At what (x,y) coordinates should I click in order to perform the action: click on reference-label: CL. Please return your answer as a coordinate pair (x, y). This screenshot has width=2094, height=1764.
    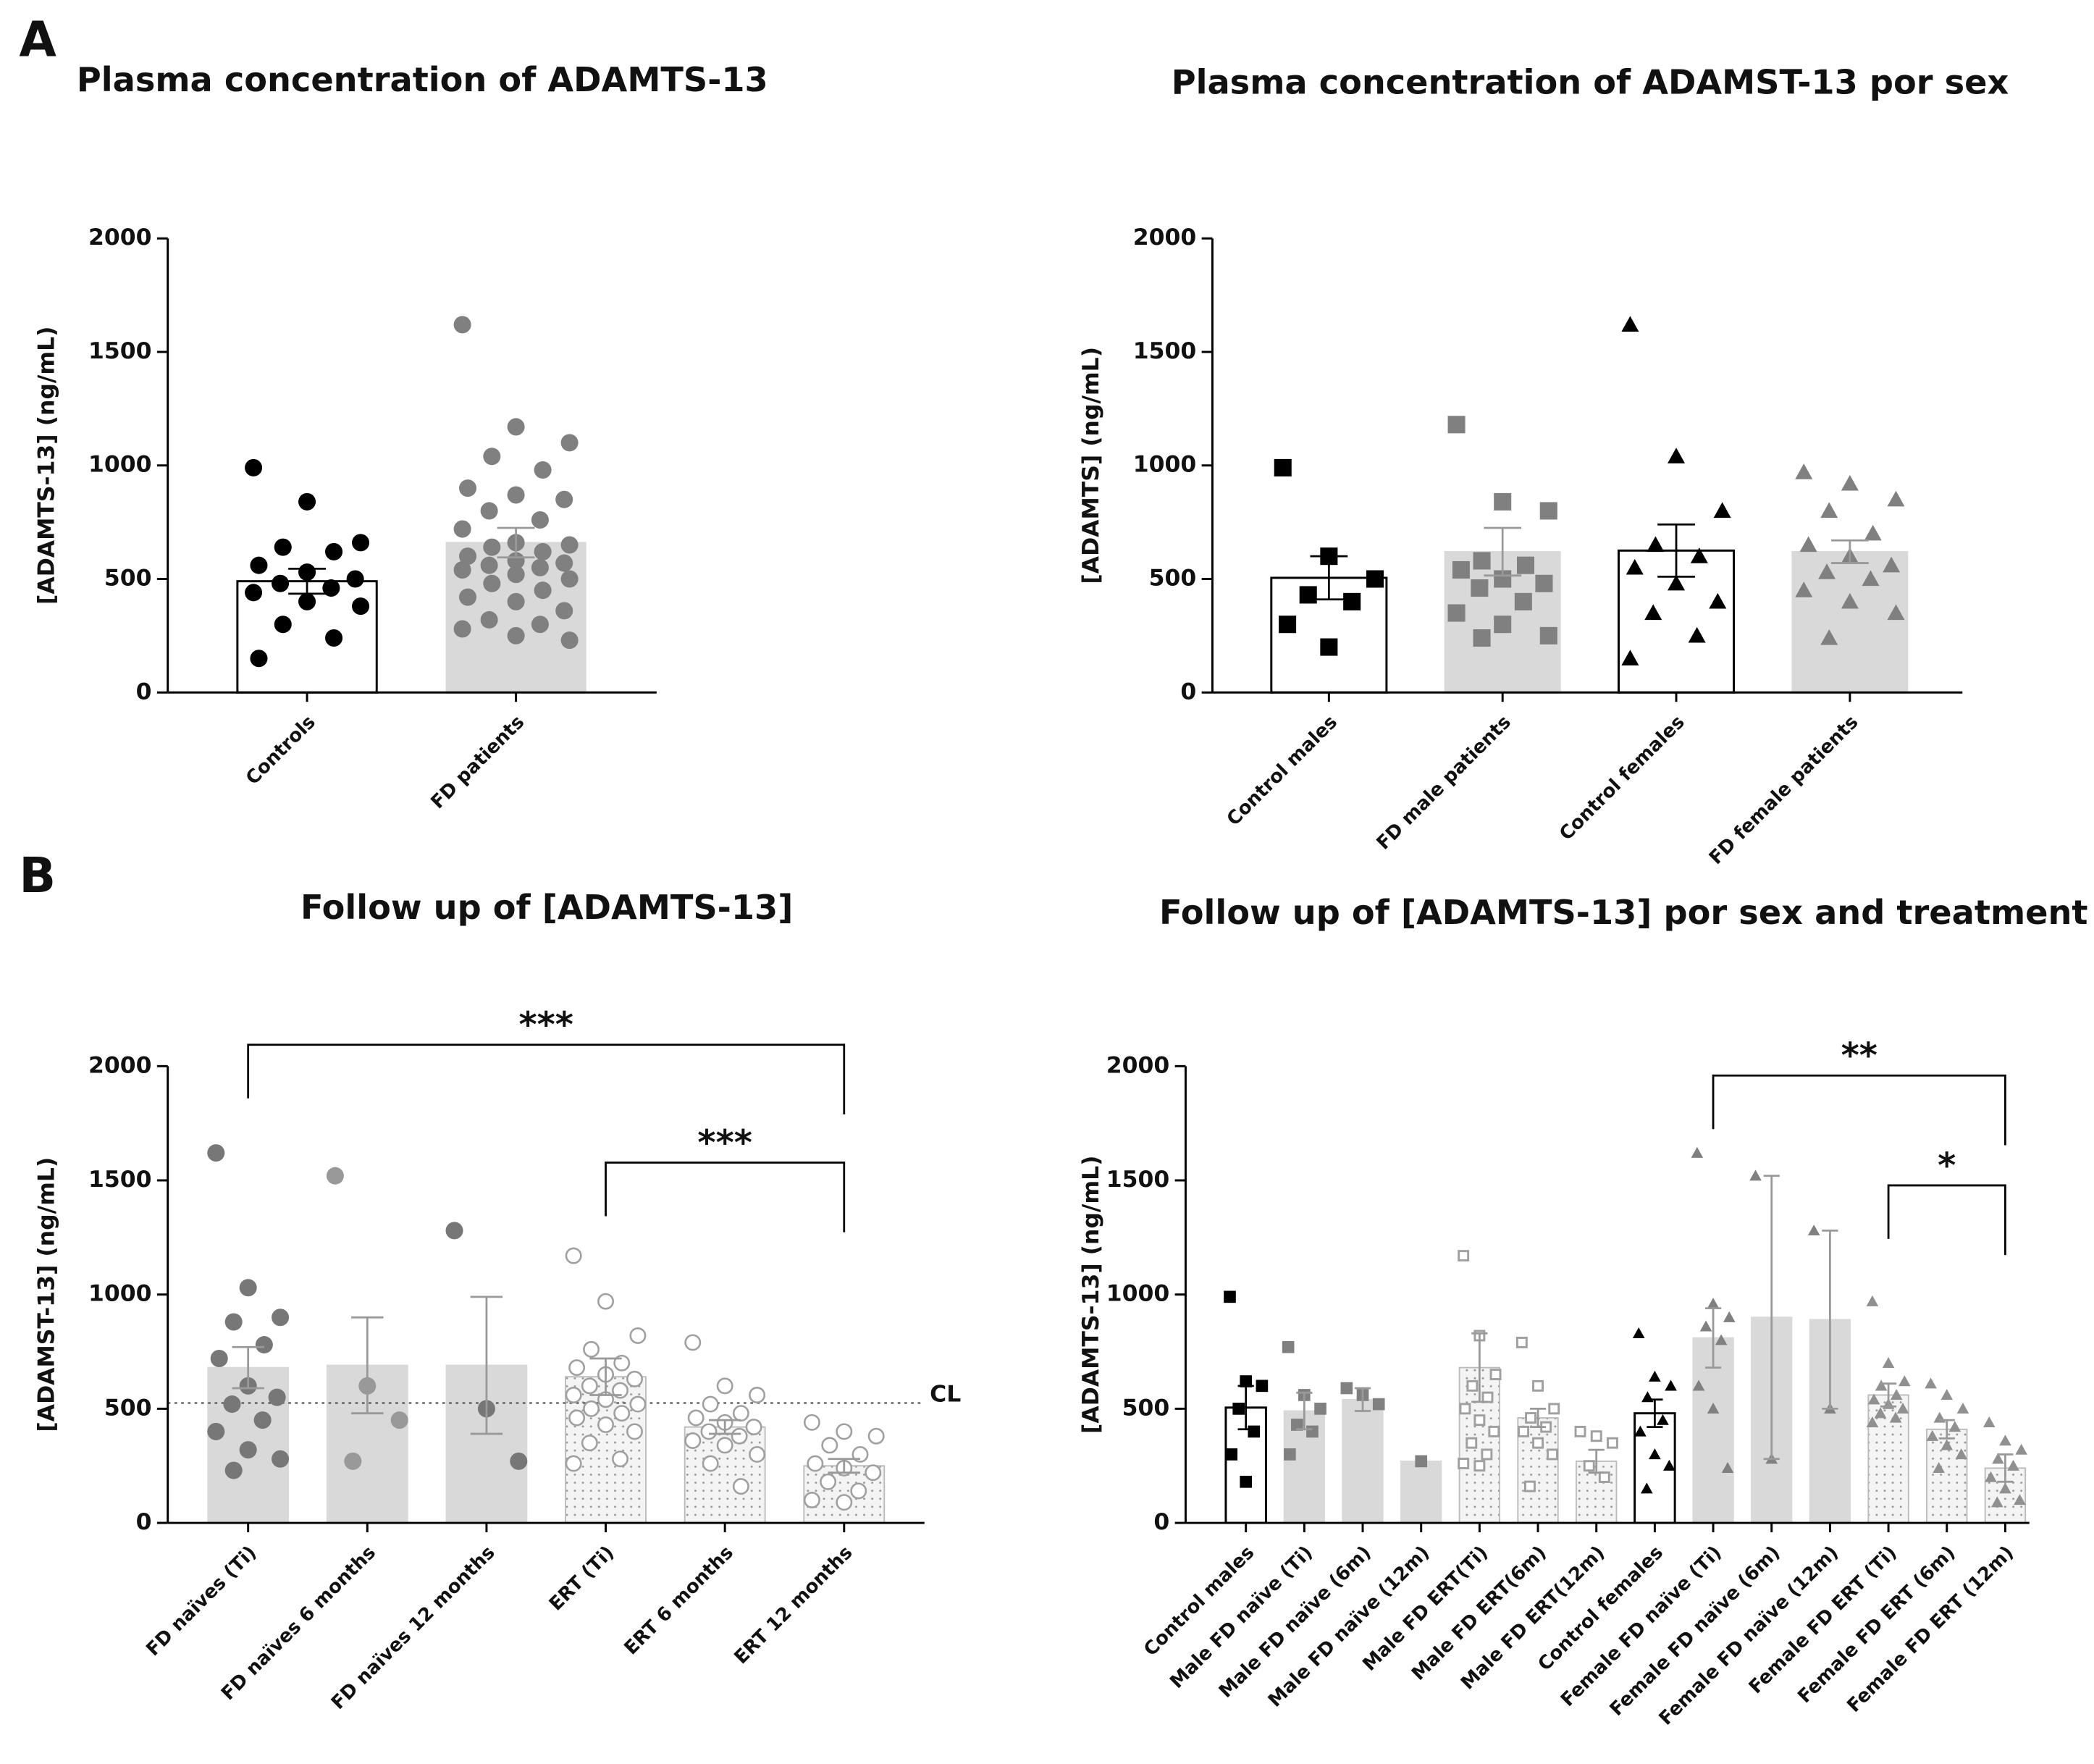
    Looking at the image, I should click on (945, 1394).